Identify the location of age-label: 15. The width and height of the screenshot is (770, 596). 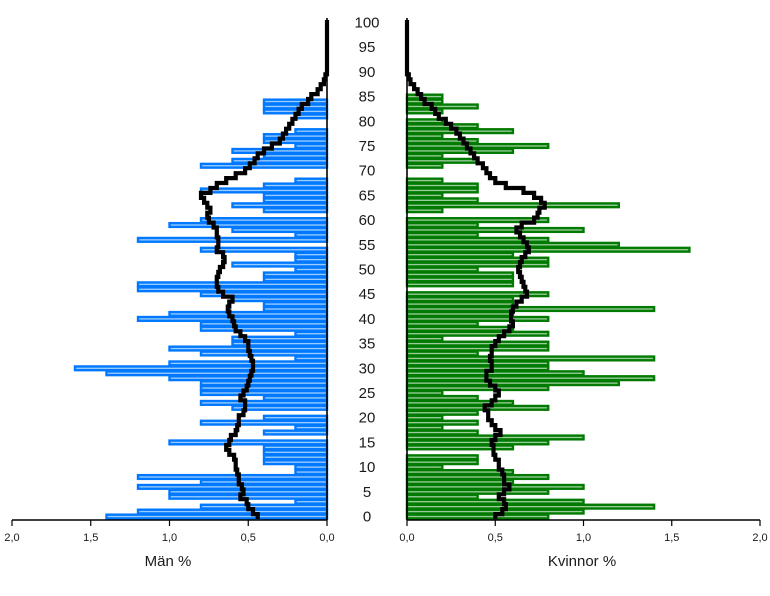
(367, 442).